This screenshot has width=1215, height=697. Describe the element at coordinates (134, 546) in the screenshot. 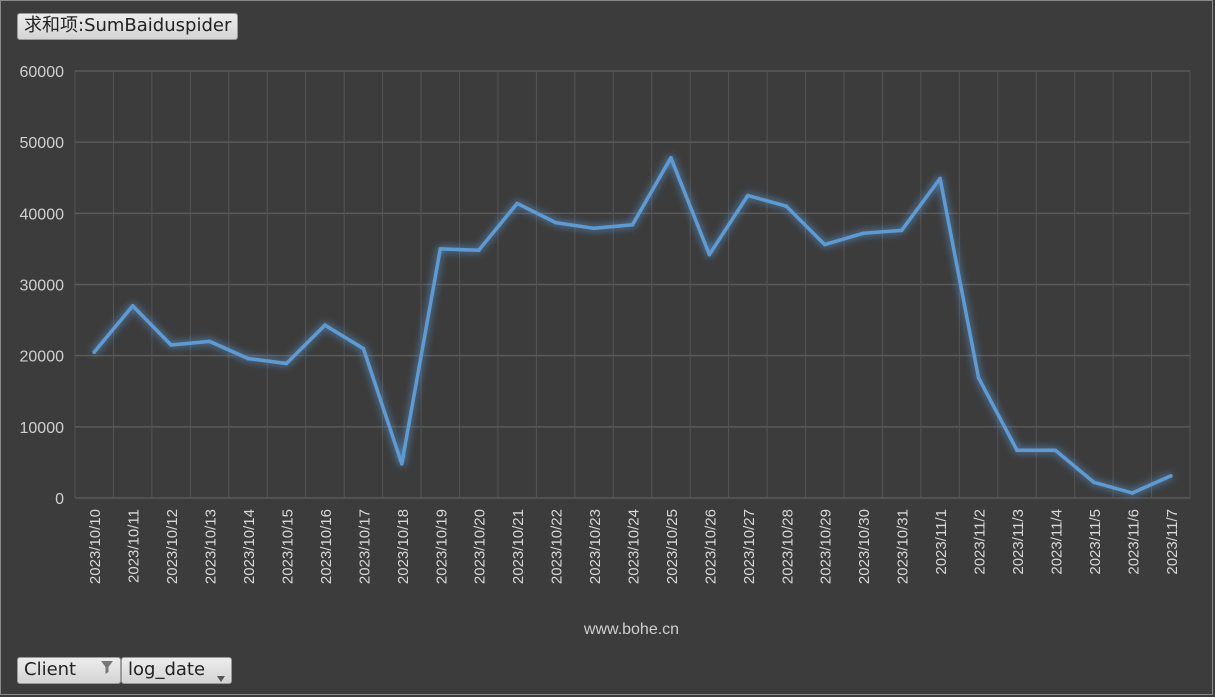

I see `x-tick-label: 2023/10/11` at that location.